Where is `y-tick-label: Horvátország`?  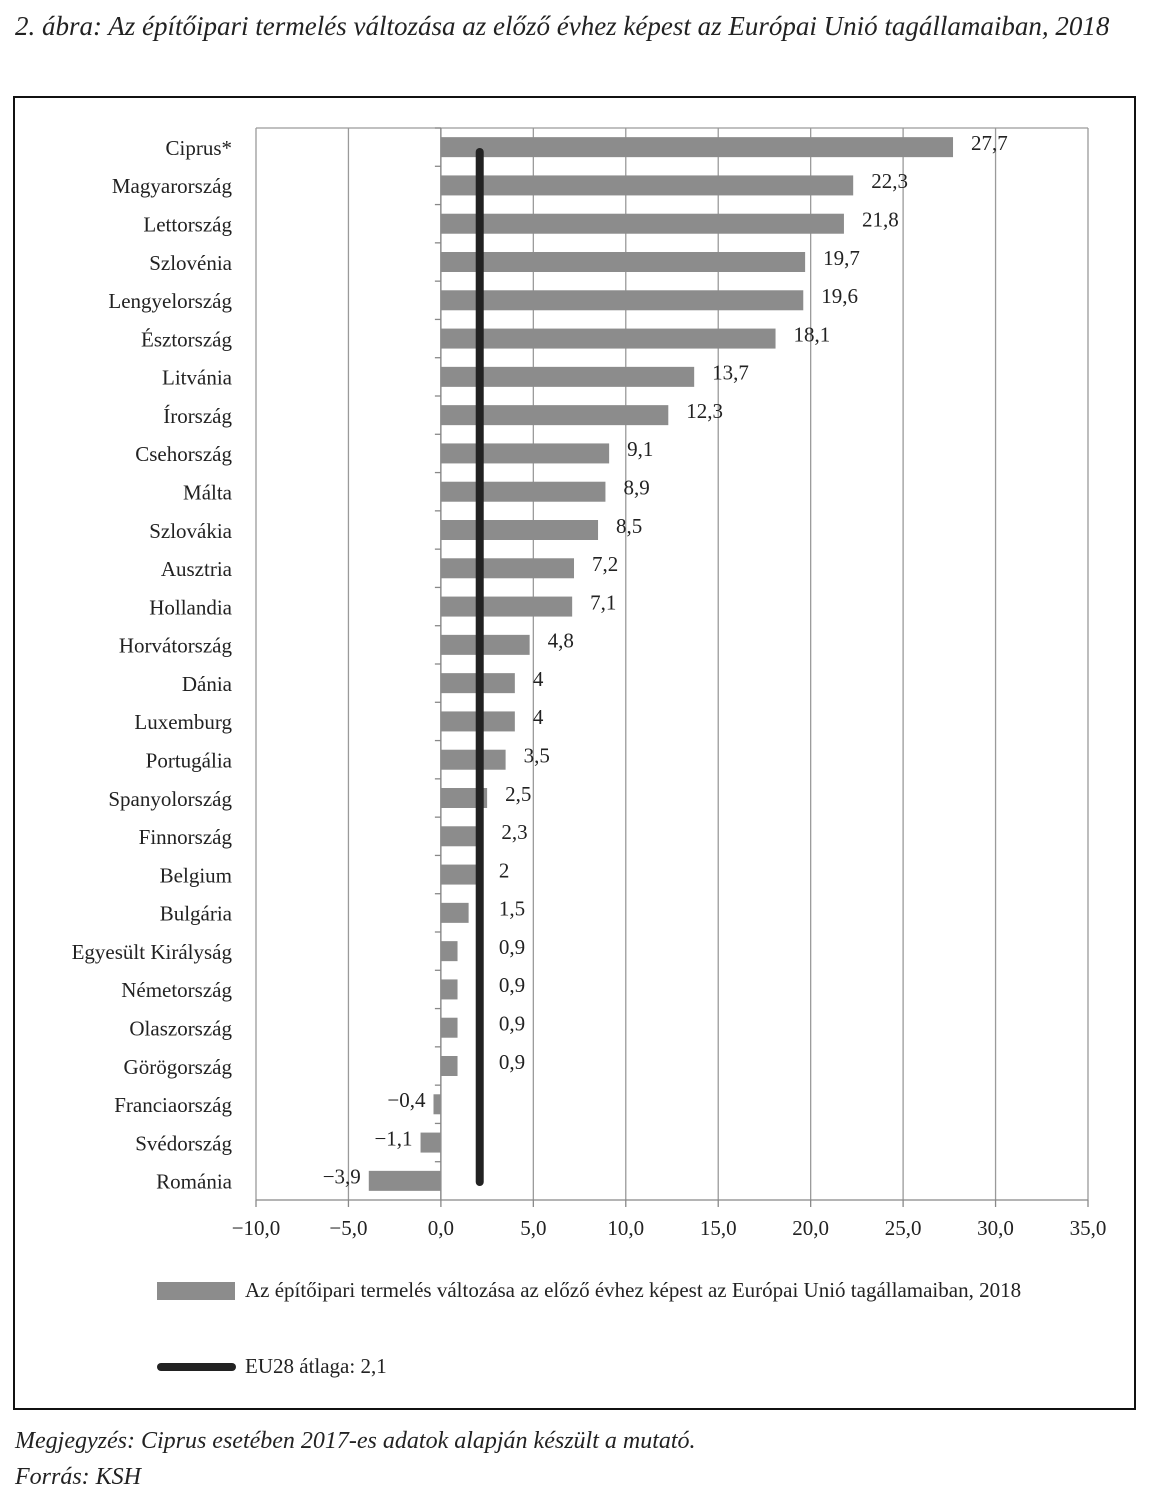
y-tick-label: Horvátország is located at coordinates (176, 646).